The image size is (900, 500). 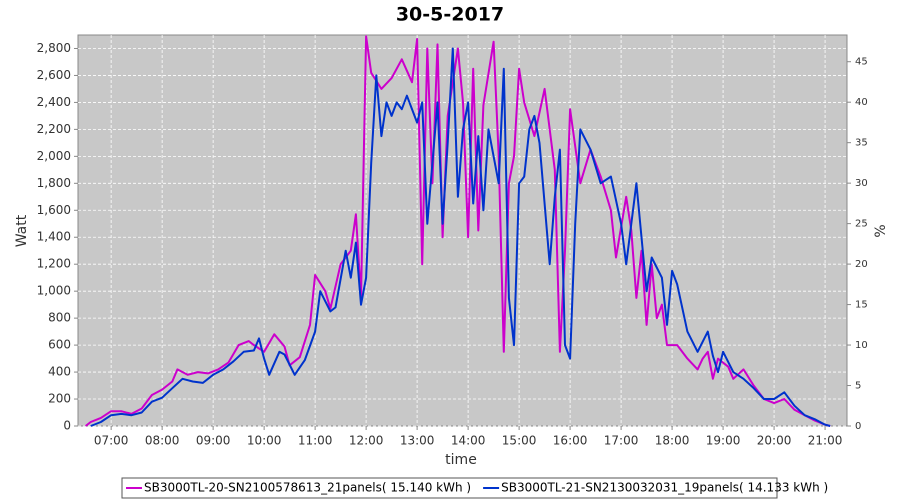 I want to click on y-tick-label: 400, so click(x=59, y=372).